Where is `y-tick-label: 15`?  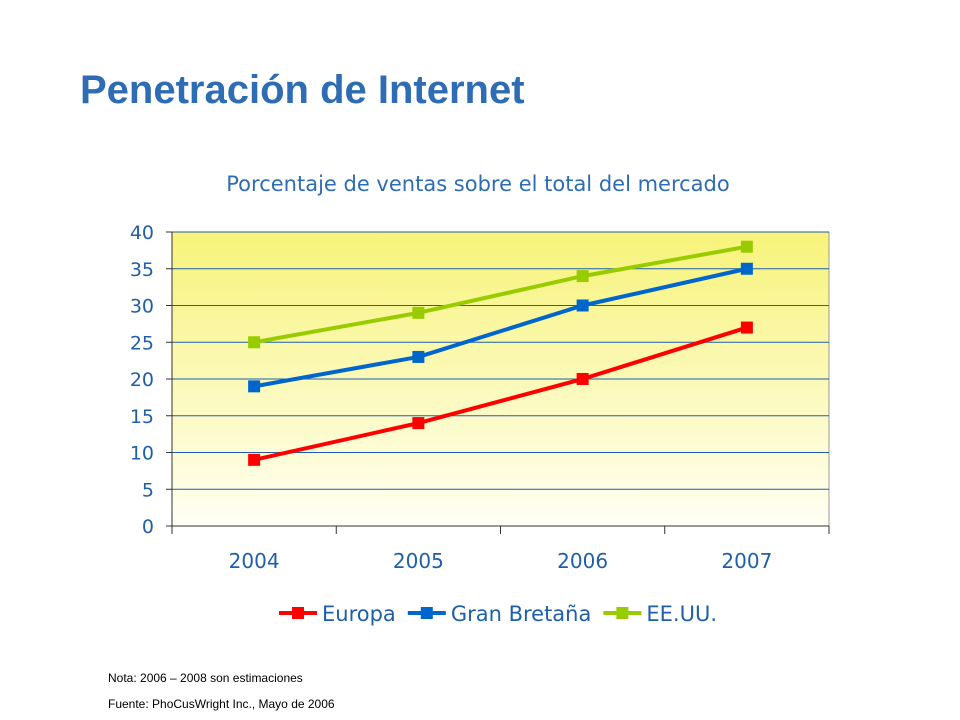 y-tick-label: 15 is located at coordinates (142, 417).